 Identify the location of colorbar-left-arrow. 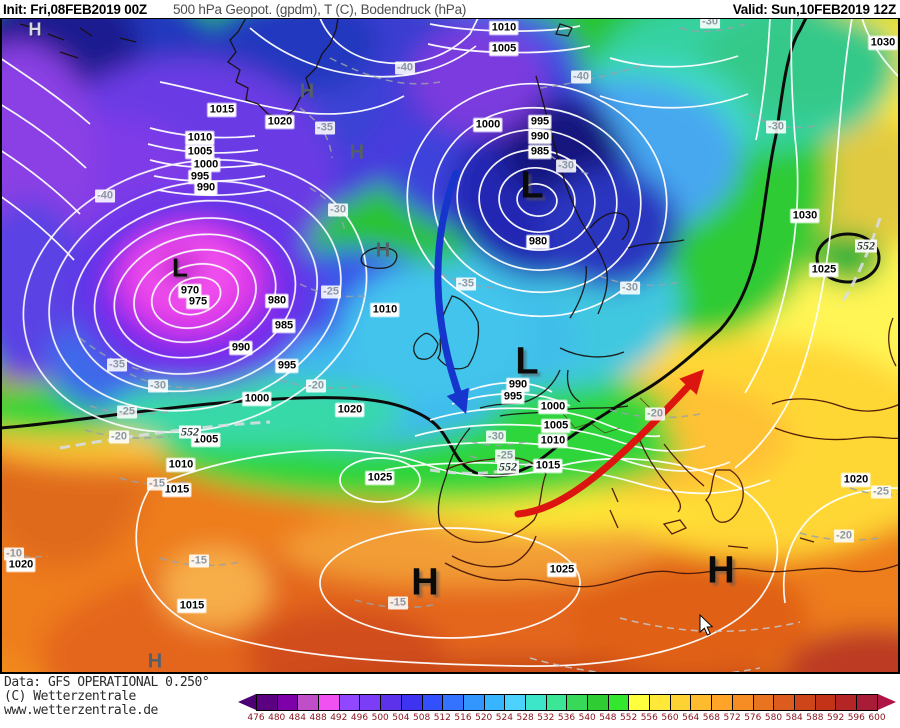
(247, 702).